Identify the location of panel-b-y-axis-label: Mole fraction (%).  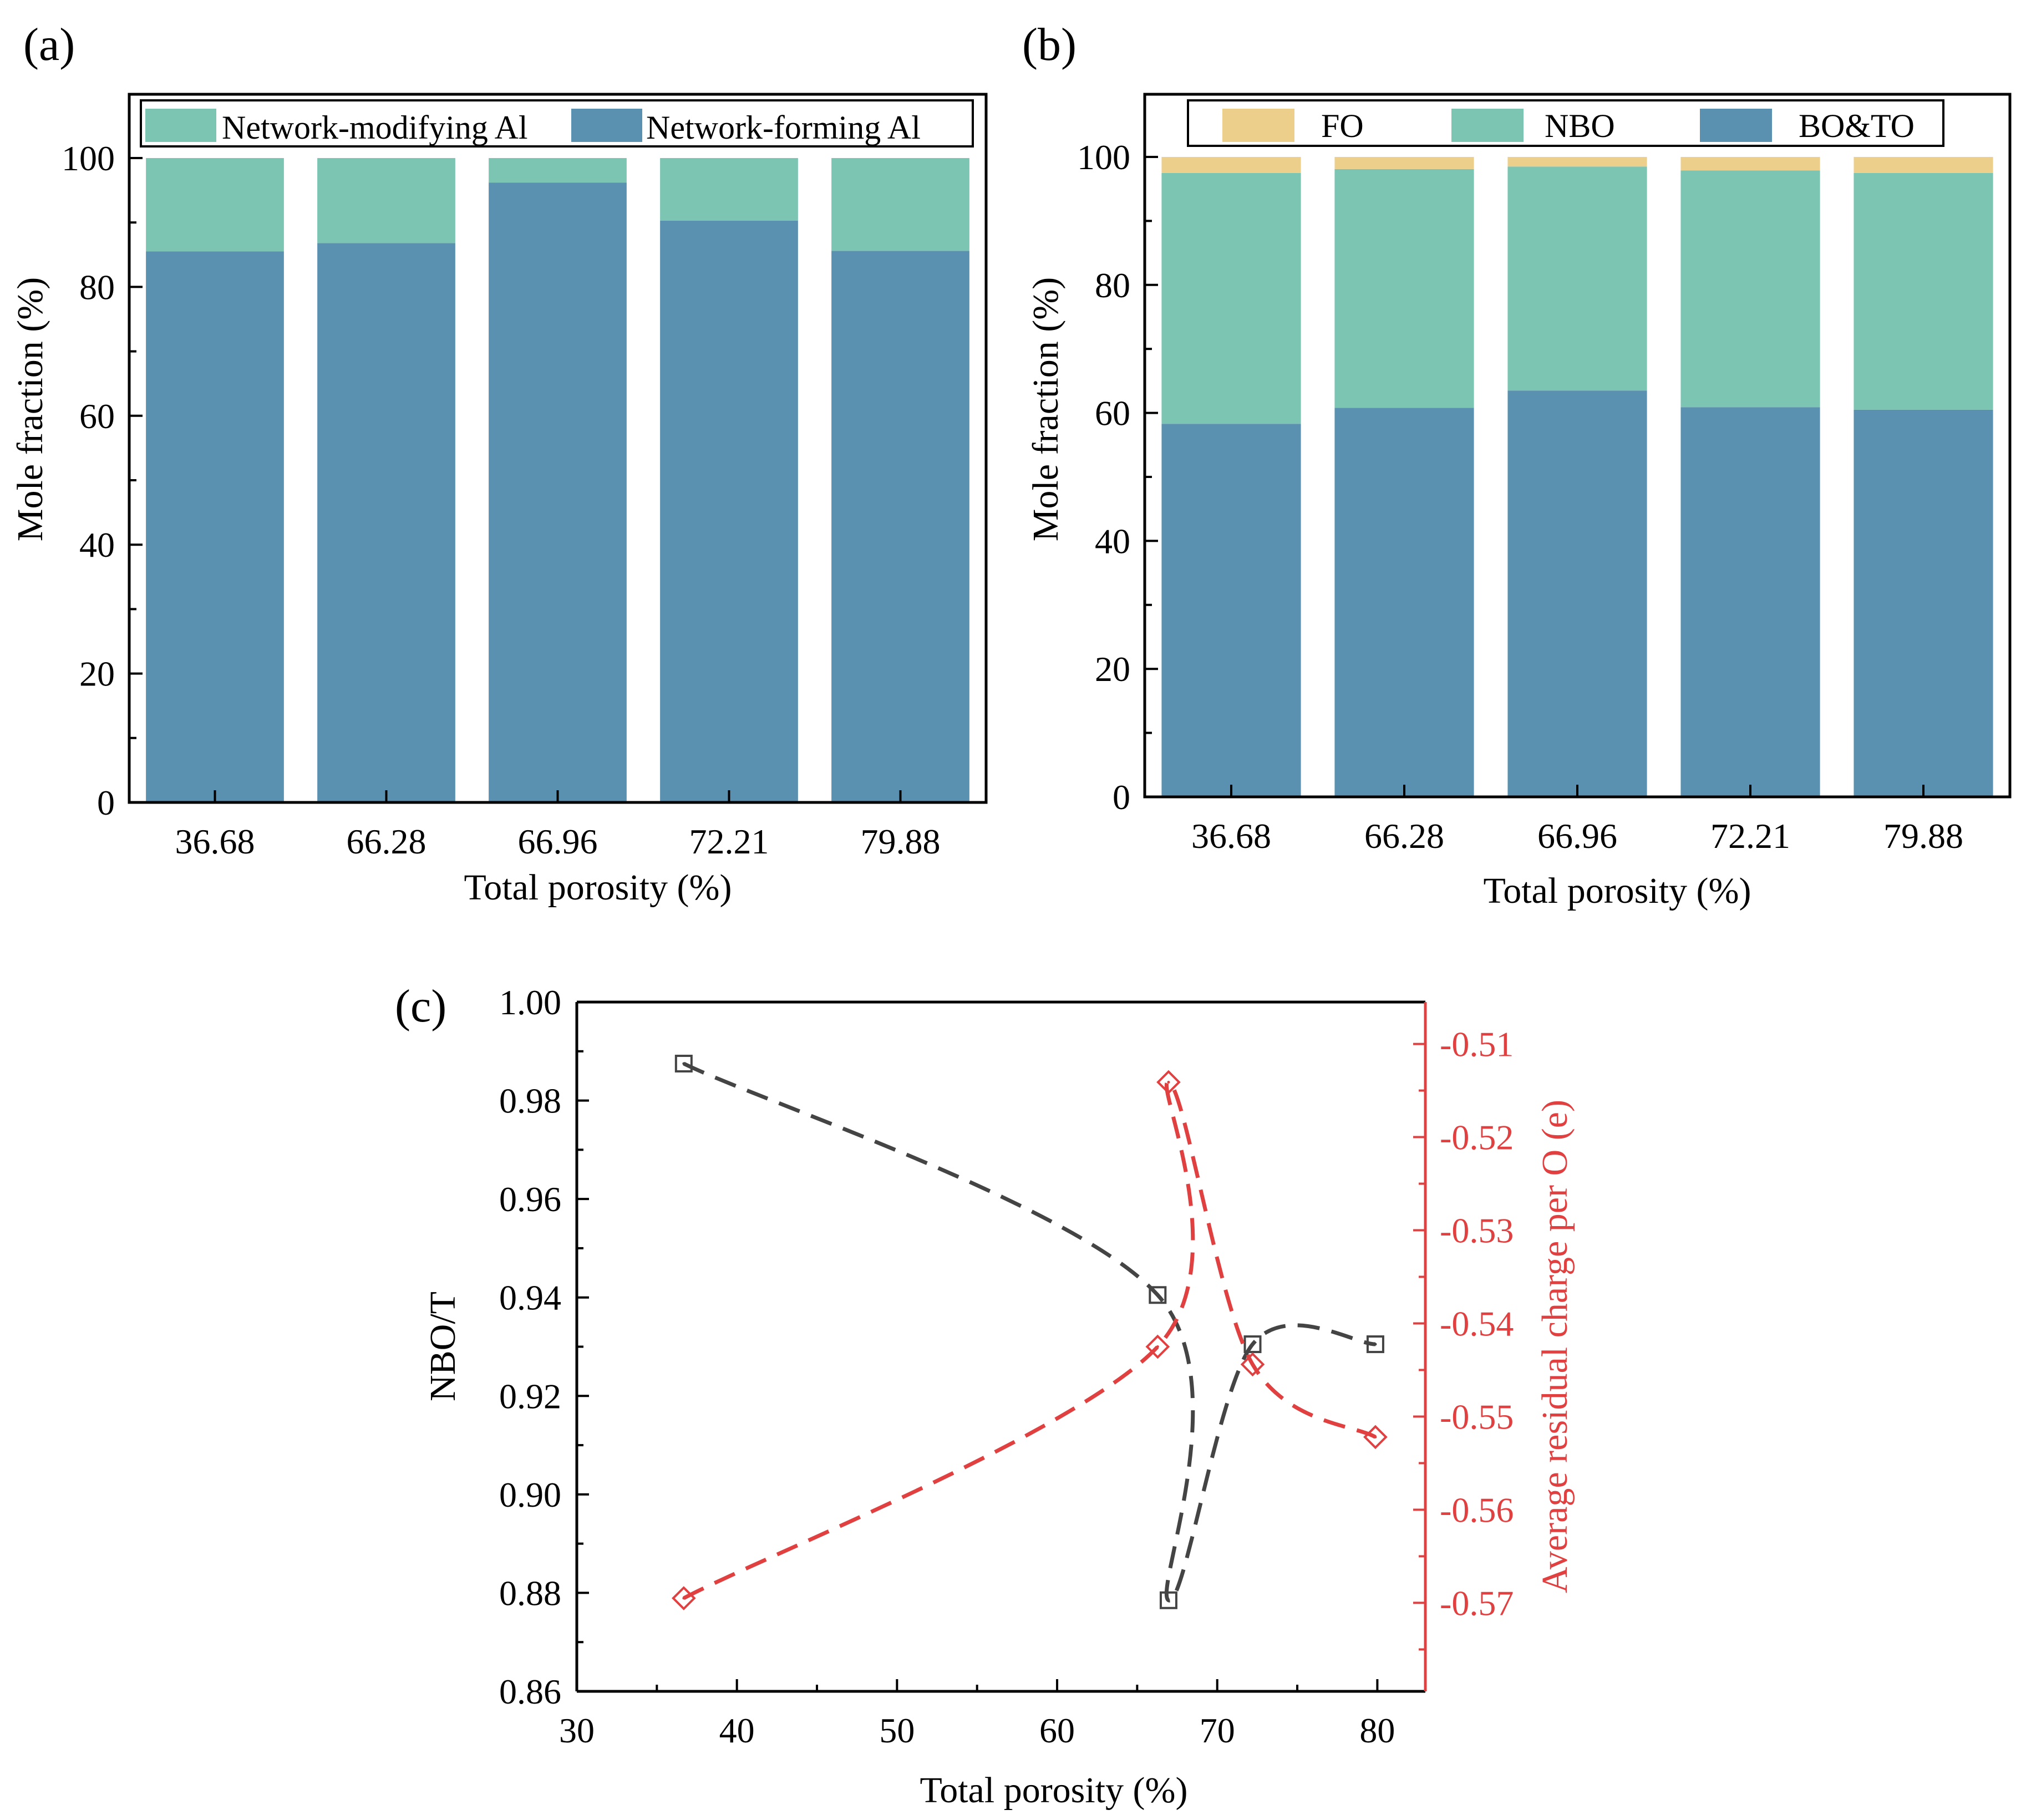
(1045, 409).